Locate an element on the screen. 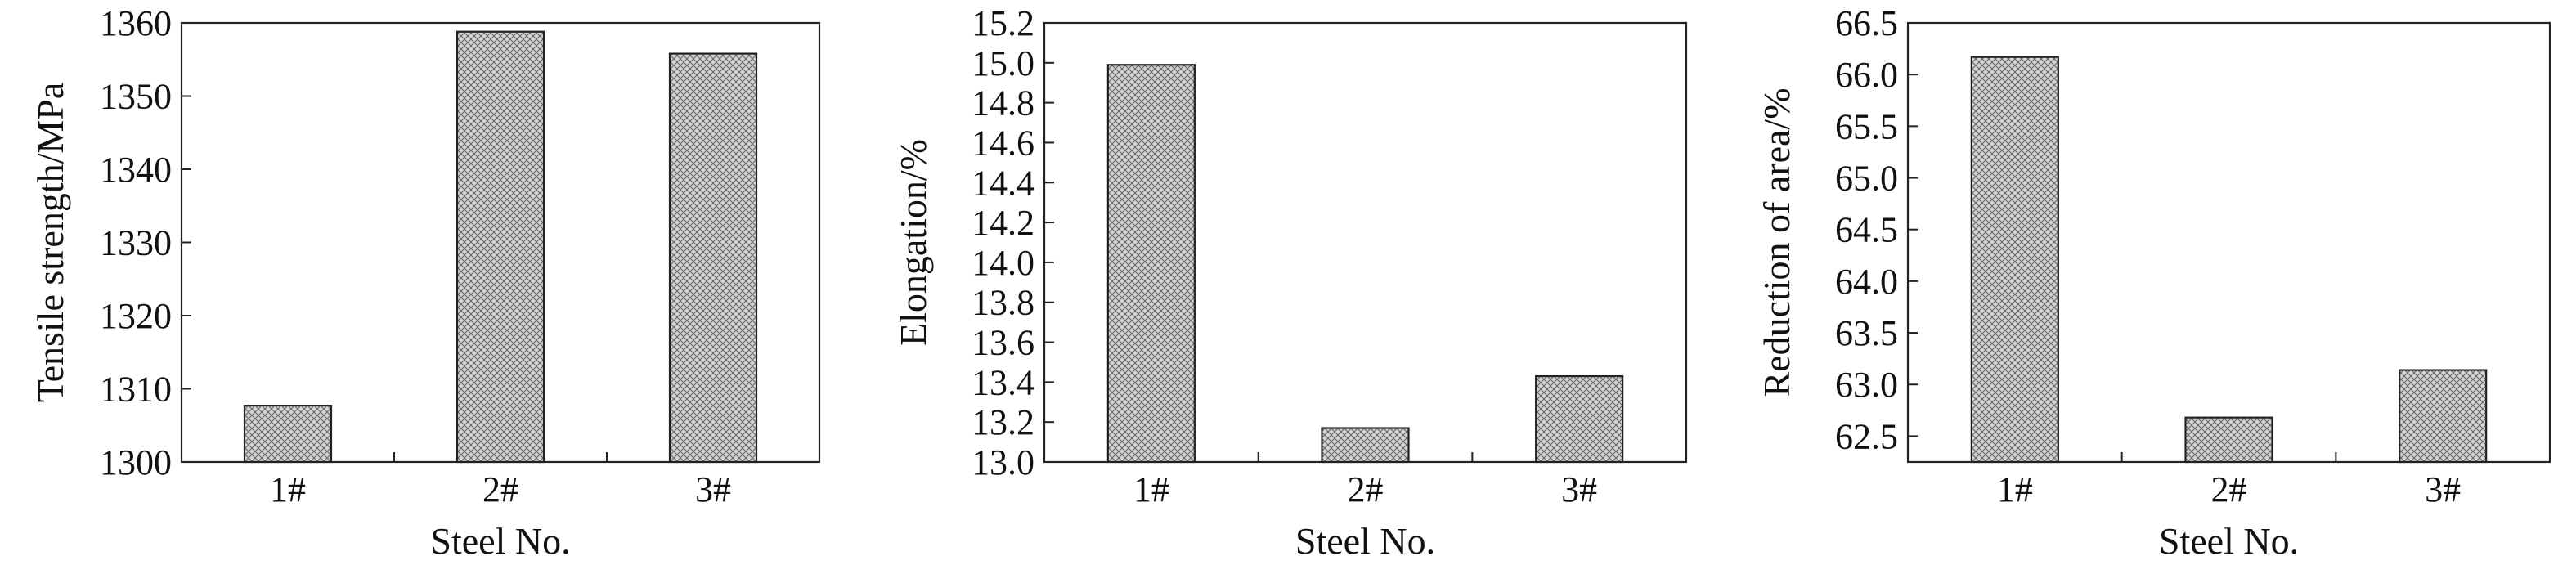  y-tick-label: 64.5 is located at coordinates (1867, 230).